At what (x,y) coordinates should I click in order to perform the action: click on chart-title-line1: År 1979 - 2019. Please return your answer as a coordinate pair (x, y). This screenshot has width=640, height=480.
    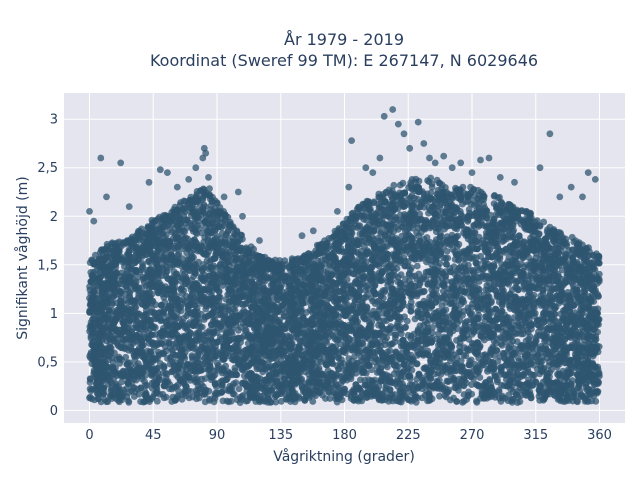
    Looking at the image, I should click on (344, 39).